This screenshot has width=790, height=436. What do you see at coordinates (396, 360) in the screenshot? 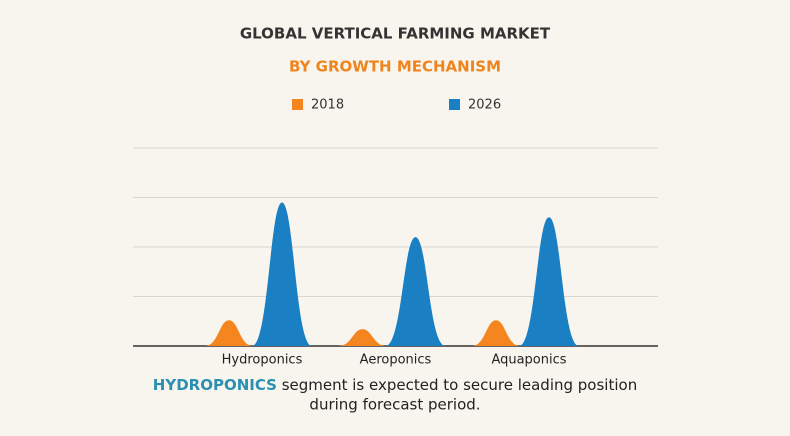
I see `x-tick-label: Aeroponics` at bounding box center [396, 360].